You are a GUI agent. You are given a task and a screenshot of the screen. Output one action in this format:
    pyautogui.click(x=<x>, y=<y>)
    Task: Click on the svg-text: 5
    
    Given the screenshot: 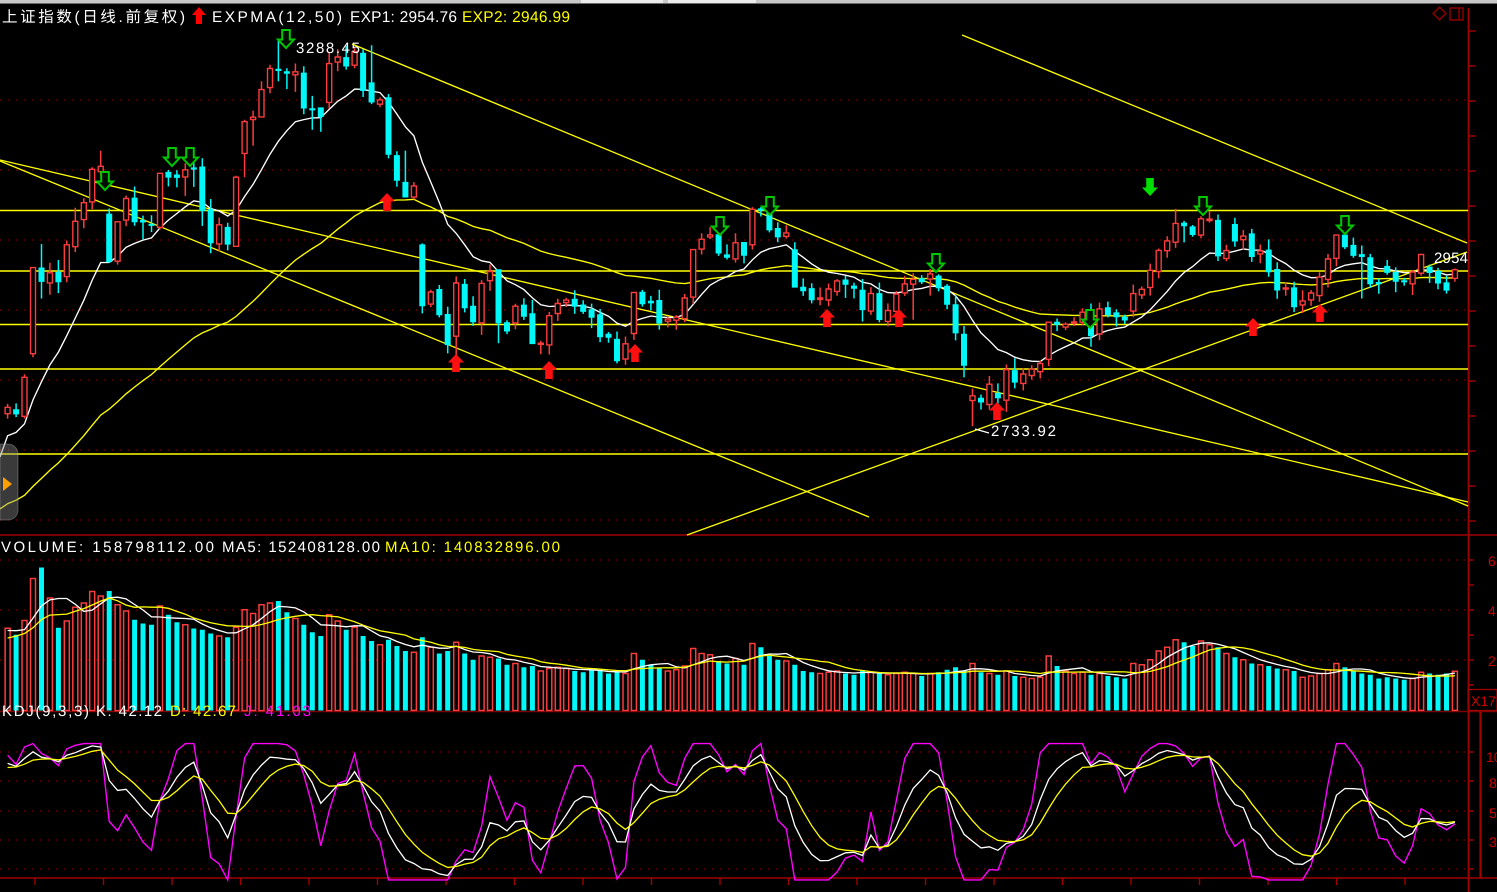 What is the action you would take?
    pyautogui.click(x=1493, y=813)
    